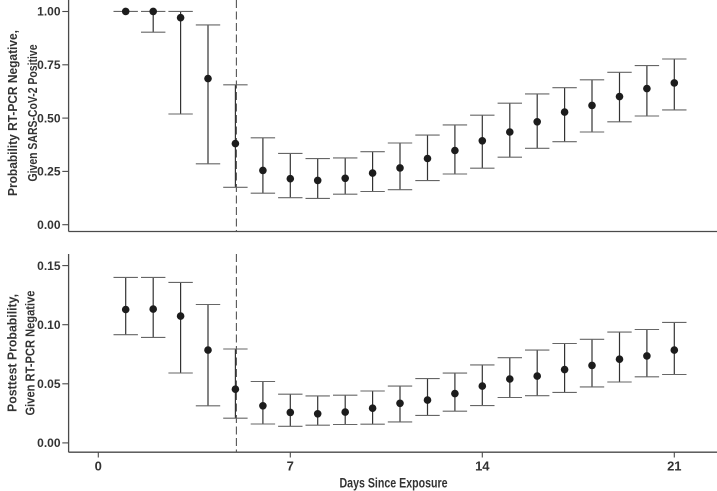 This screenshot has height=491, width=717. I want to click on svg-text: 1.00, so click(49, 12).